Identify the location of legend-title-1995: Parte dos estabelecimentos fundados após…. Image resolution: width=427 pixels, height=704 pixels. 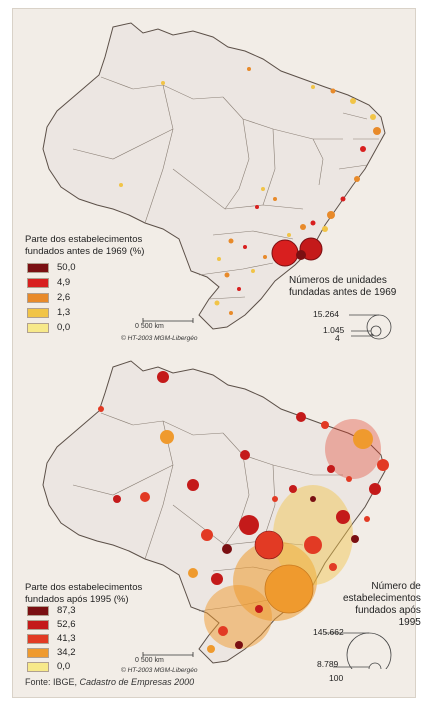
(84, 593).